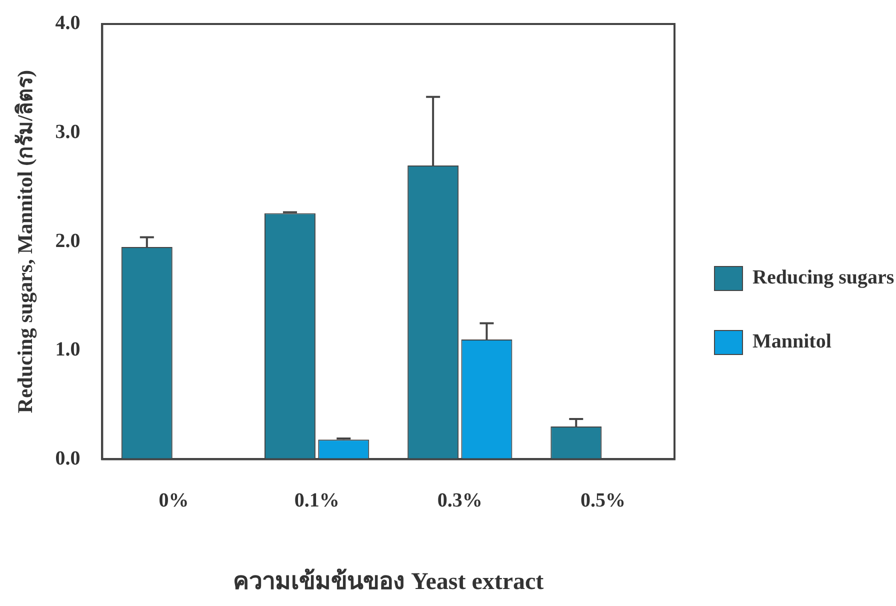 This screenshot has height=606, width=896. What do you see at coordinates (388, 581) in the screenshot?
I see `x-axis-title: ความเข้มข้นของ Yeast extract` at bounding box center [388, 581].